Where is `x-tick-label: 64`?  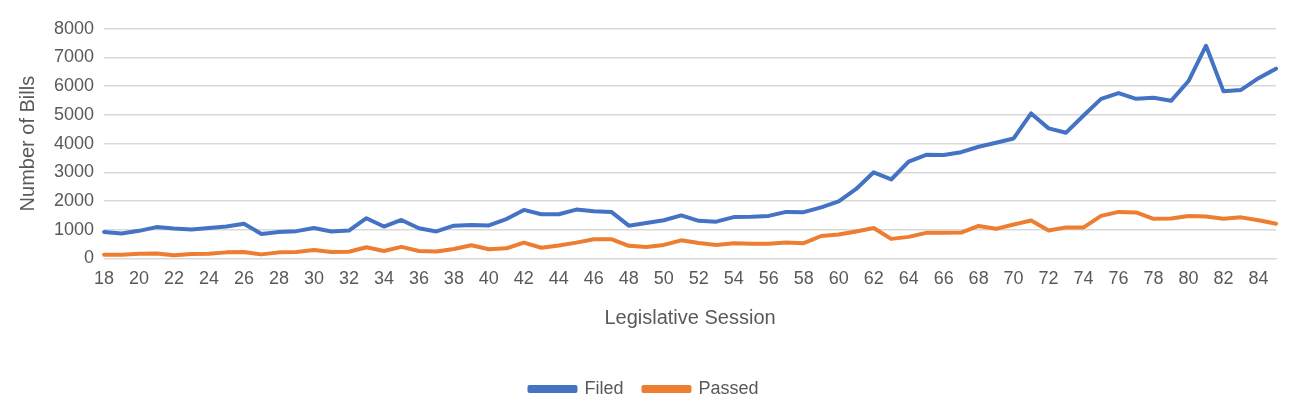 x-tick-label: 64 is located at coordinates (908, 278).